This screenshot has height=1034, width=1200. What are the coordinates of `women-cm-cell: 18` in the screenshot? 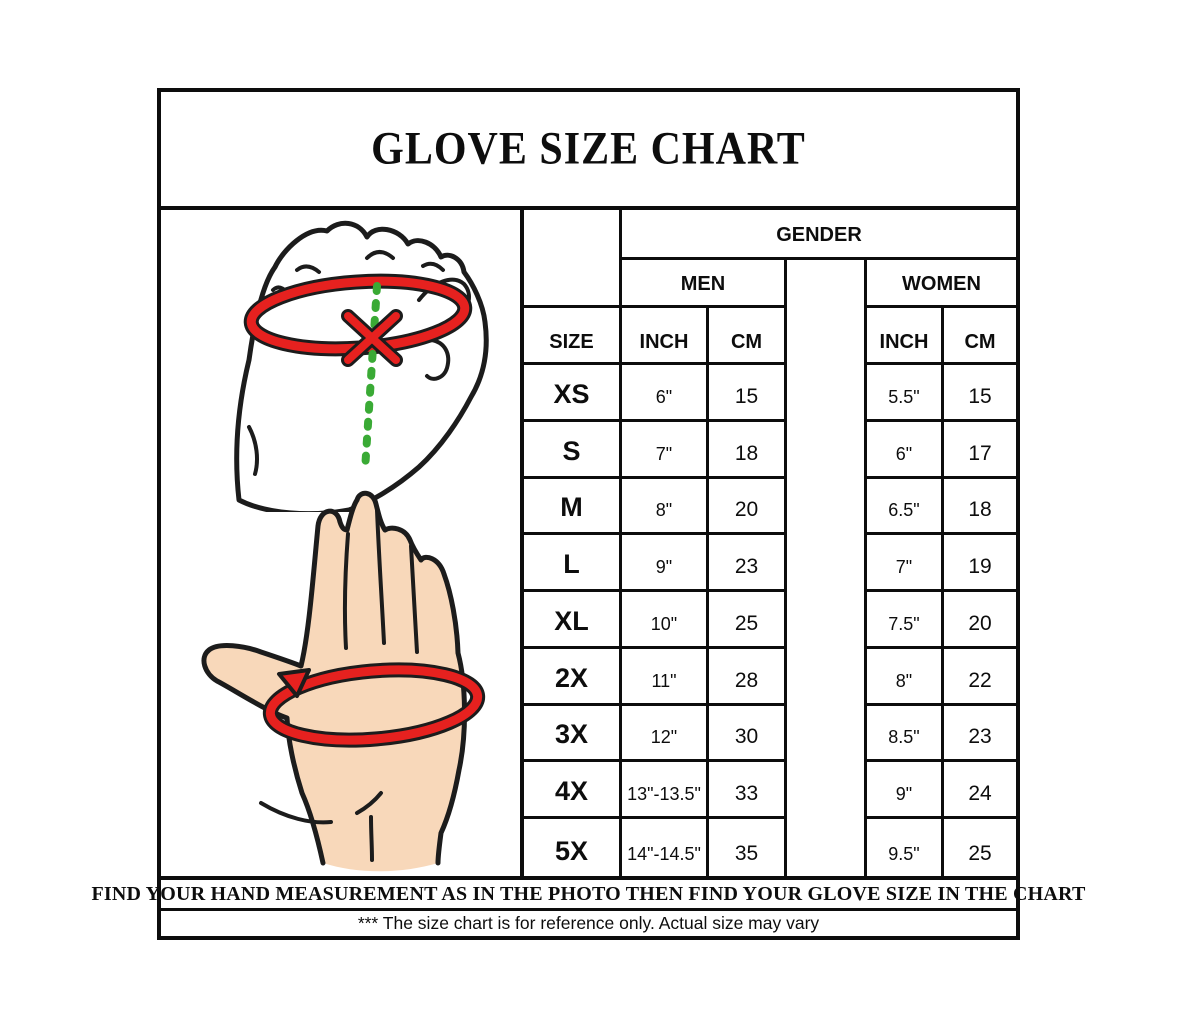 It's located at (980, 507).